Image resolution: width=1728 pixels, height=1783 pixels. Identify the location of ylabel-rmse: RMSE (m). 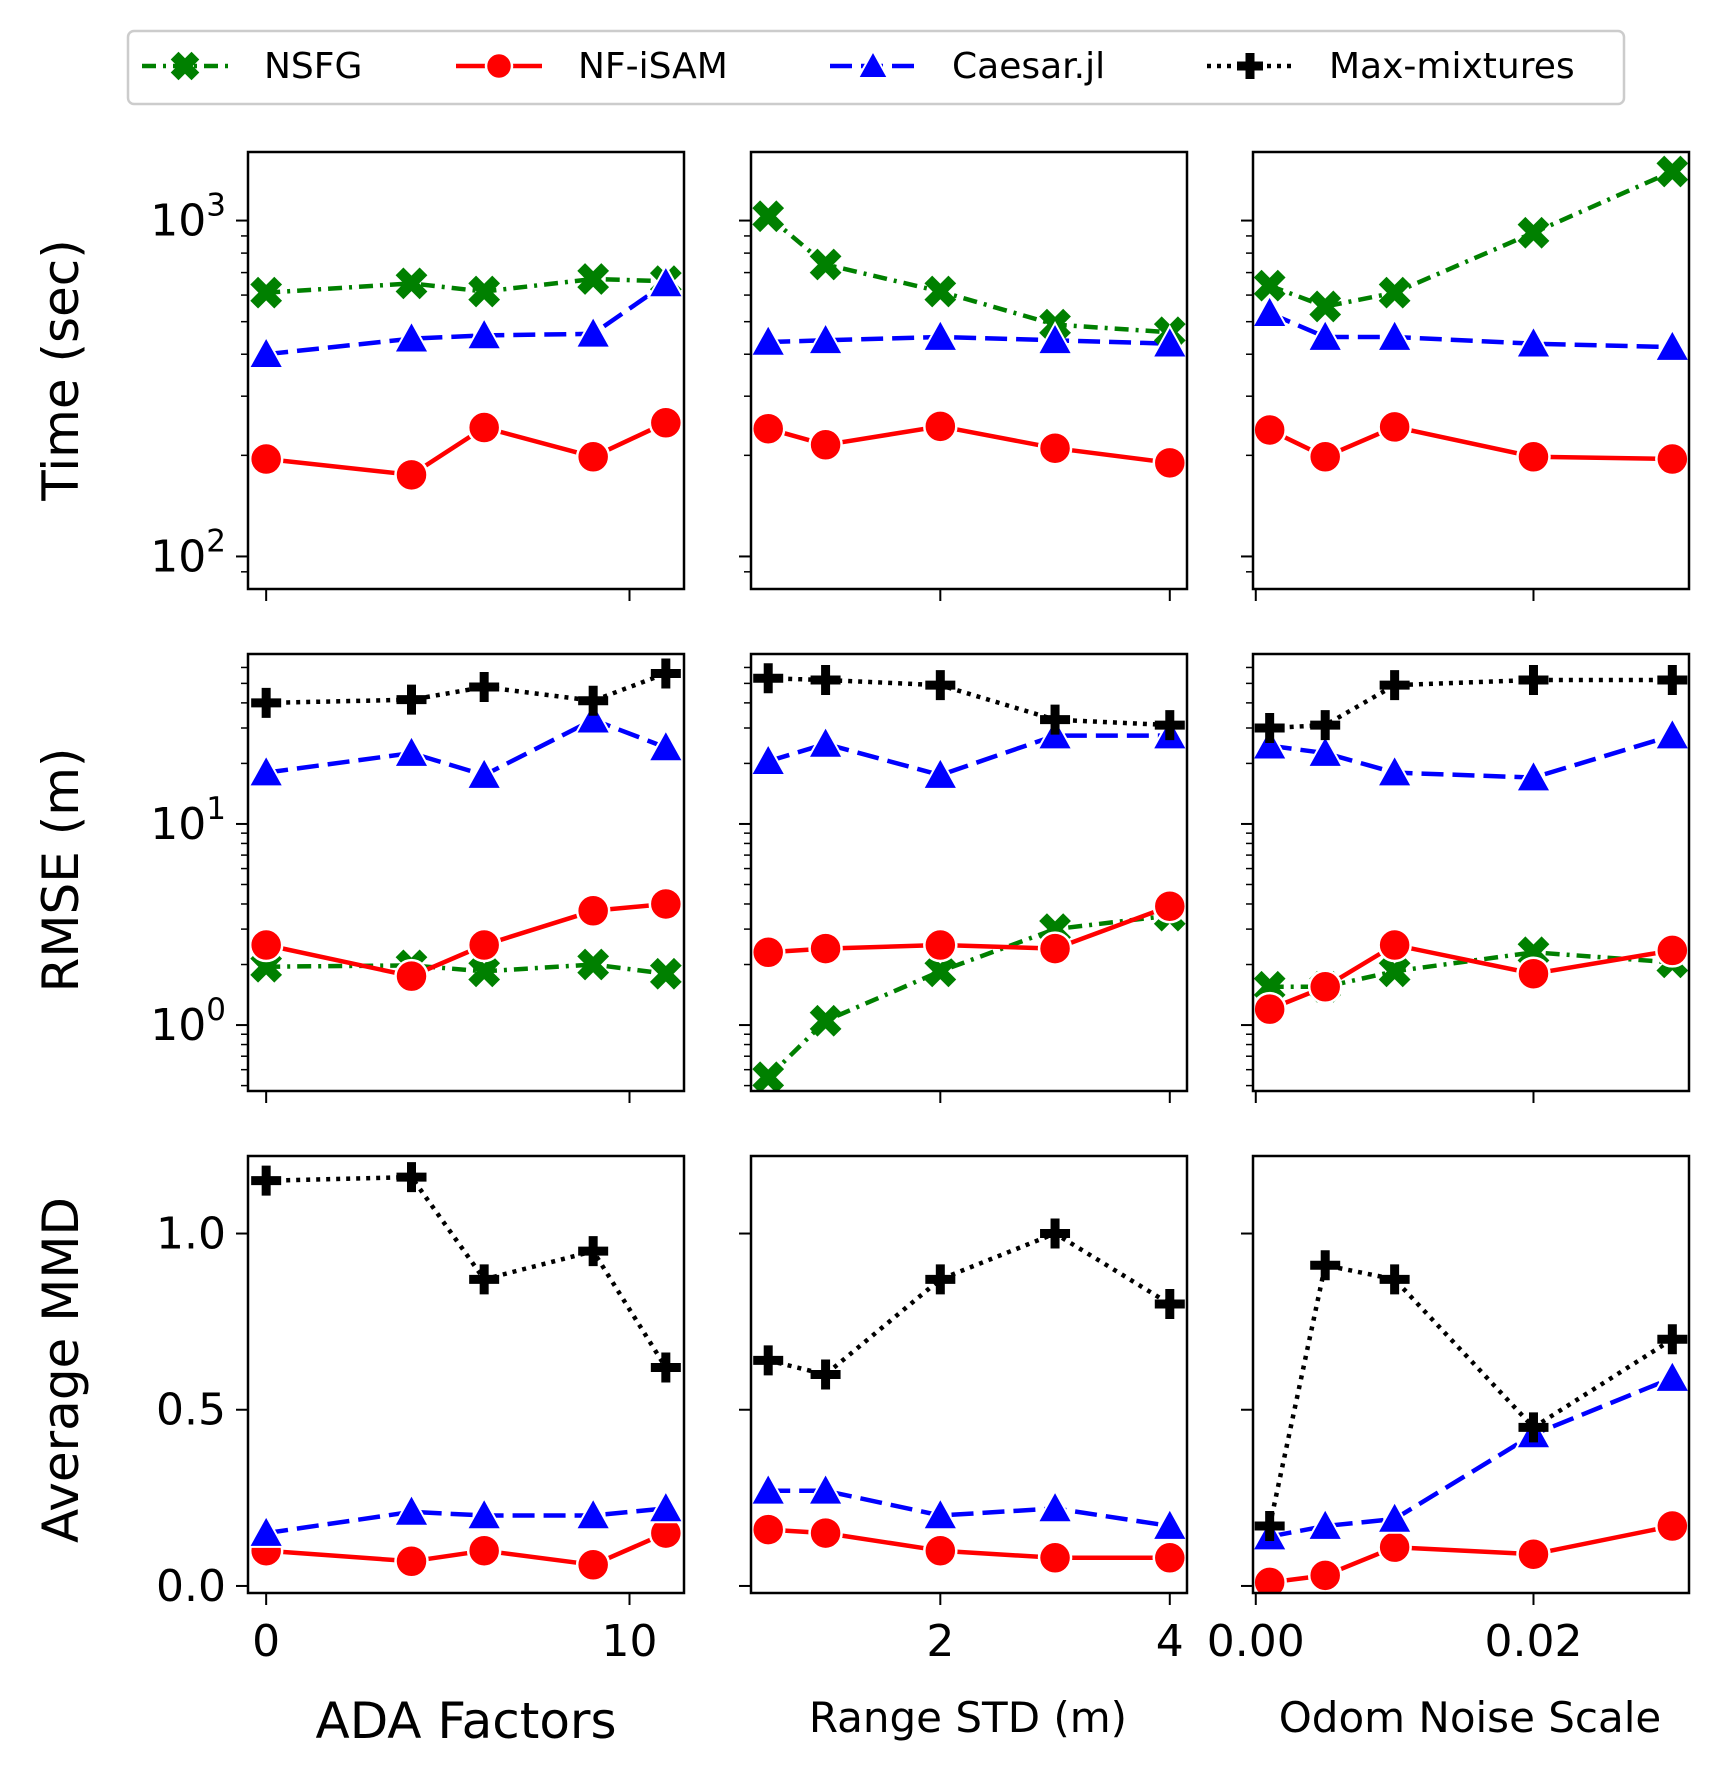
(61, 870).